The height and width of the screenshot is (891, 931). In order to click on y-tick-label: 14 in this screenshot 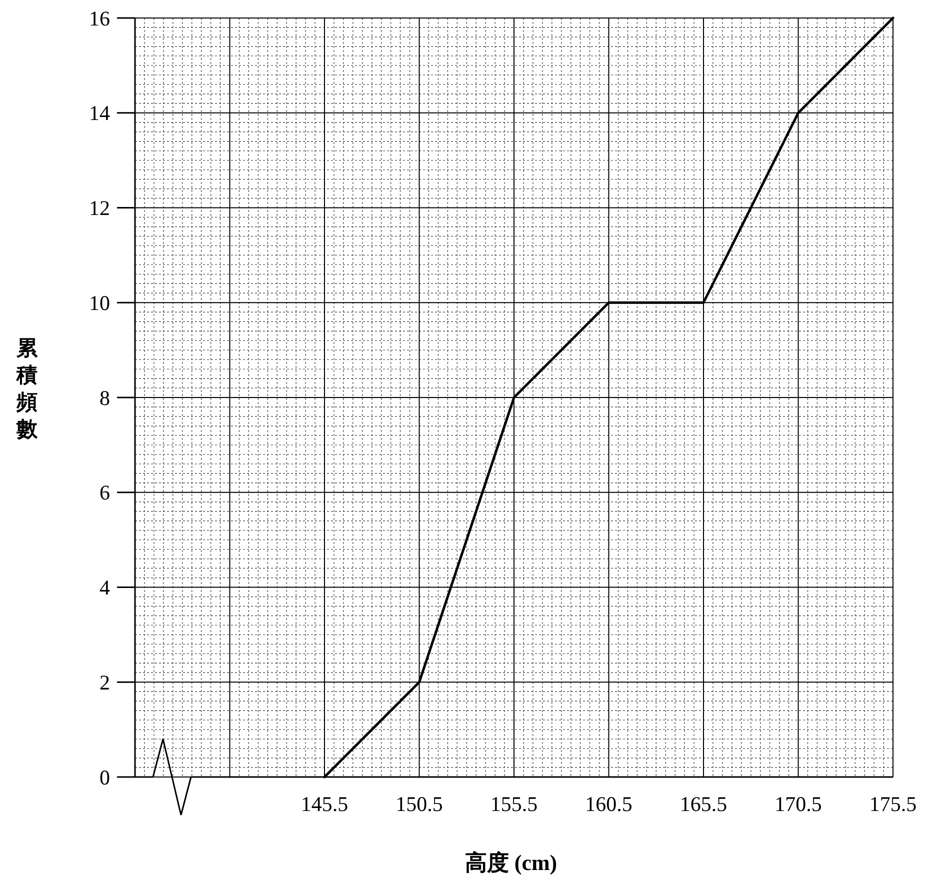, I will do `click(99, 113)`.